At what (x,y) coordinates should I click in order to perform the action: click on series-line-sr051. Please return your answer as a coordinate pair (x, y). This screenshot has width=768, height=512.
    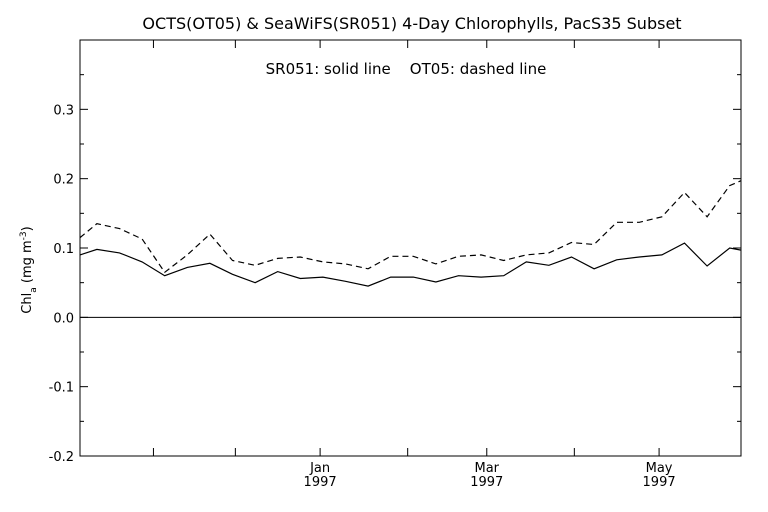
    Looking at the image, I should click on (410, 264).